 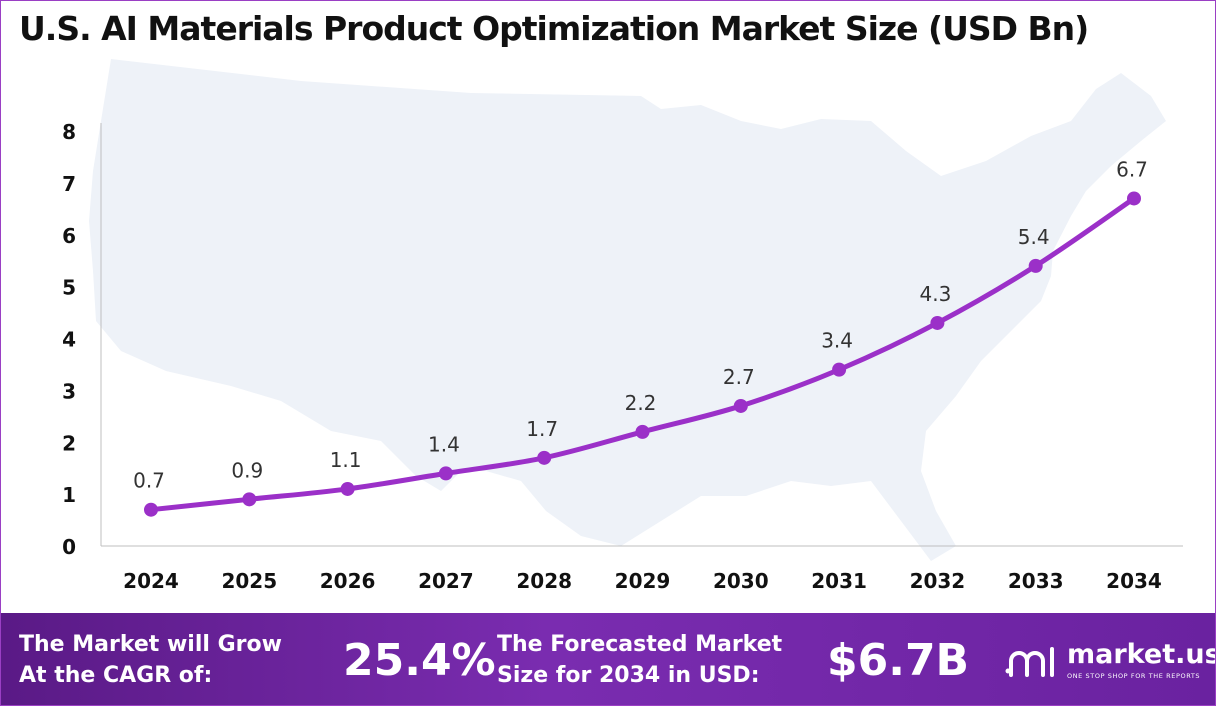 What do you see at coordinates (542, 429) in the screenshot?
I see `data-label: 1.7` at bounding box center [542, 429].